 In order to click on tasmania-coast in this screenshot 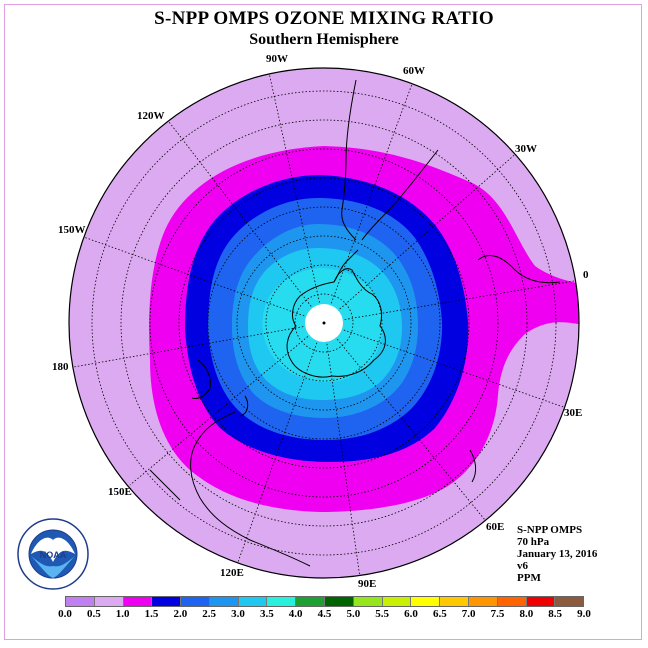, I will do `click(244, 406)`.